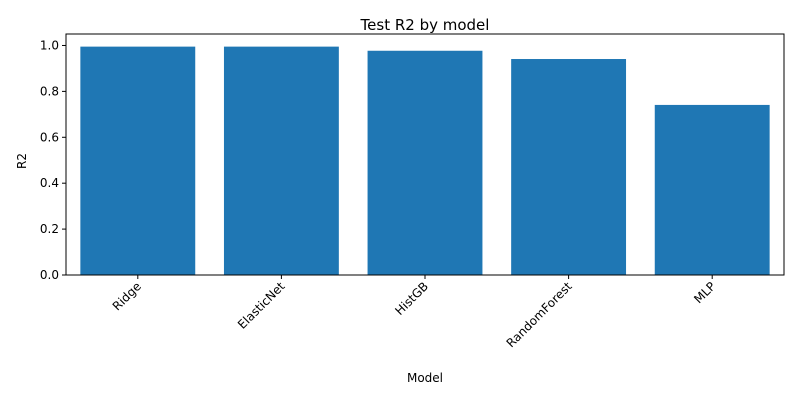  Describe the element at coordinates (49, 183) in the screenshot. I see `y-tick-label: 0.4` at that location.